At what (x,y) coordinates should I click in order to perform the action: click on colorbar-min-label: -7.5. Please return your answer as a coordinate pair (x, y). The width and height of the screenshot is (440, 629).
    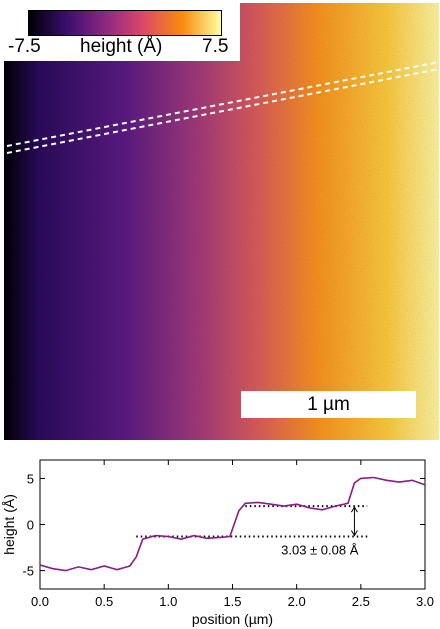
    Looking at the image, I should click on (24, 46).